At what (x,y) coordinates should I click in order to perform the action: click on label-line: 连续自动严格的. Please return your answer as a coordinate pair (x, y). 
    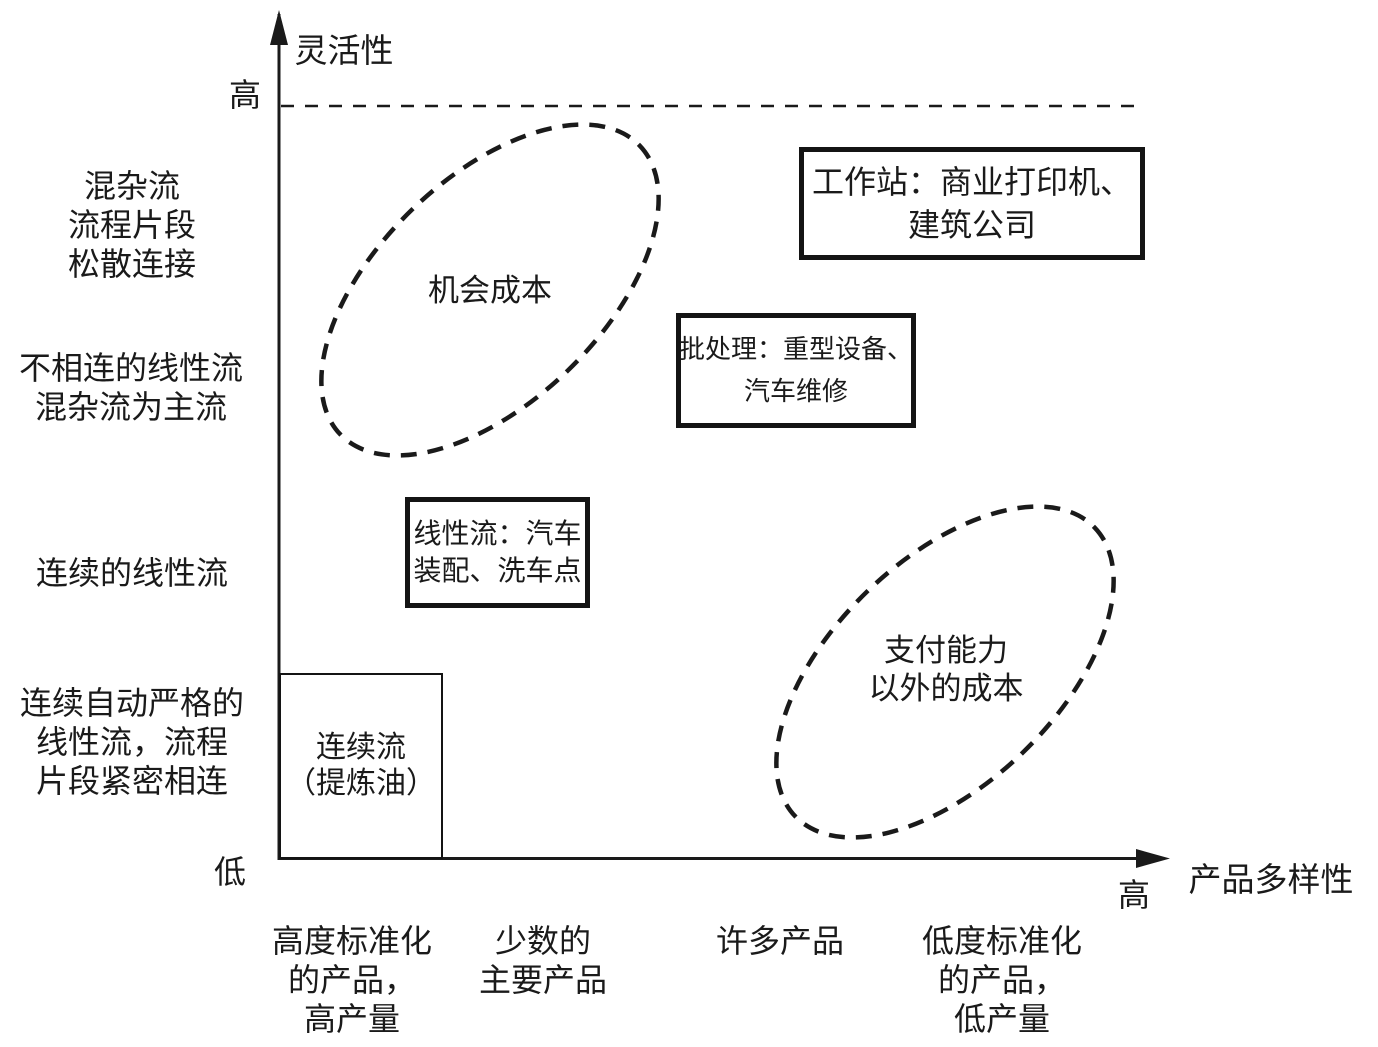
    Looking at the image, I should click on (132, 703).